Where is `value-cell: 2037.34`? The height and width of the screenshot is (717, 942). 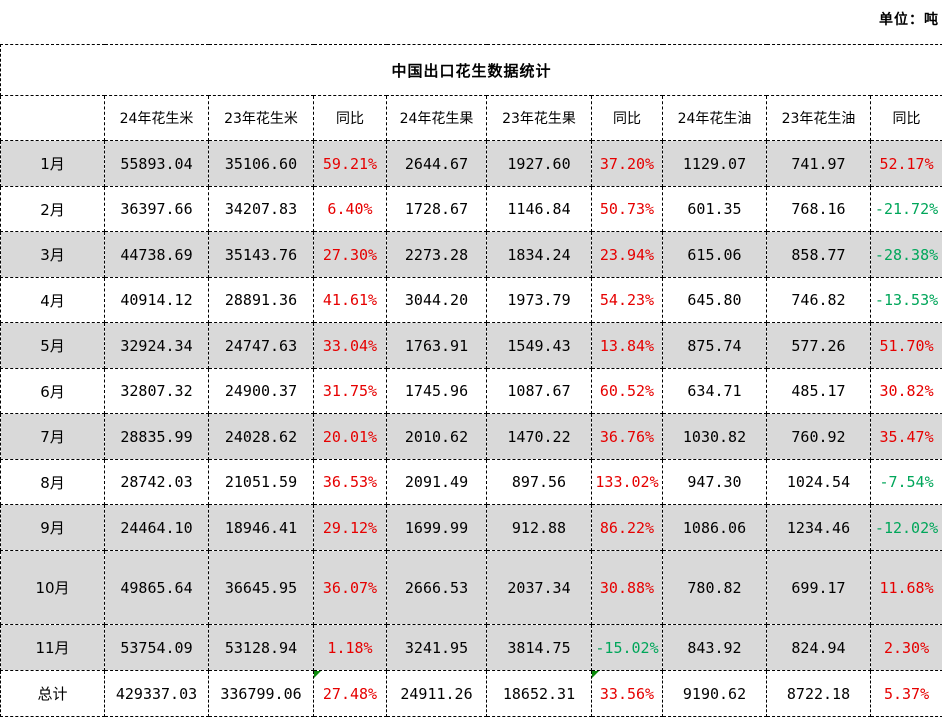
value-cell: 2037.34 is located at coordinates (539, 587).